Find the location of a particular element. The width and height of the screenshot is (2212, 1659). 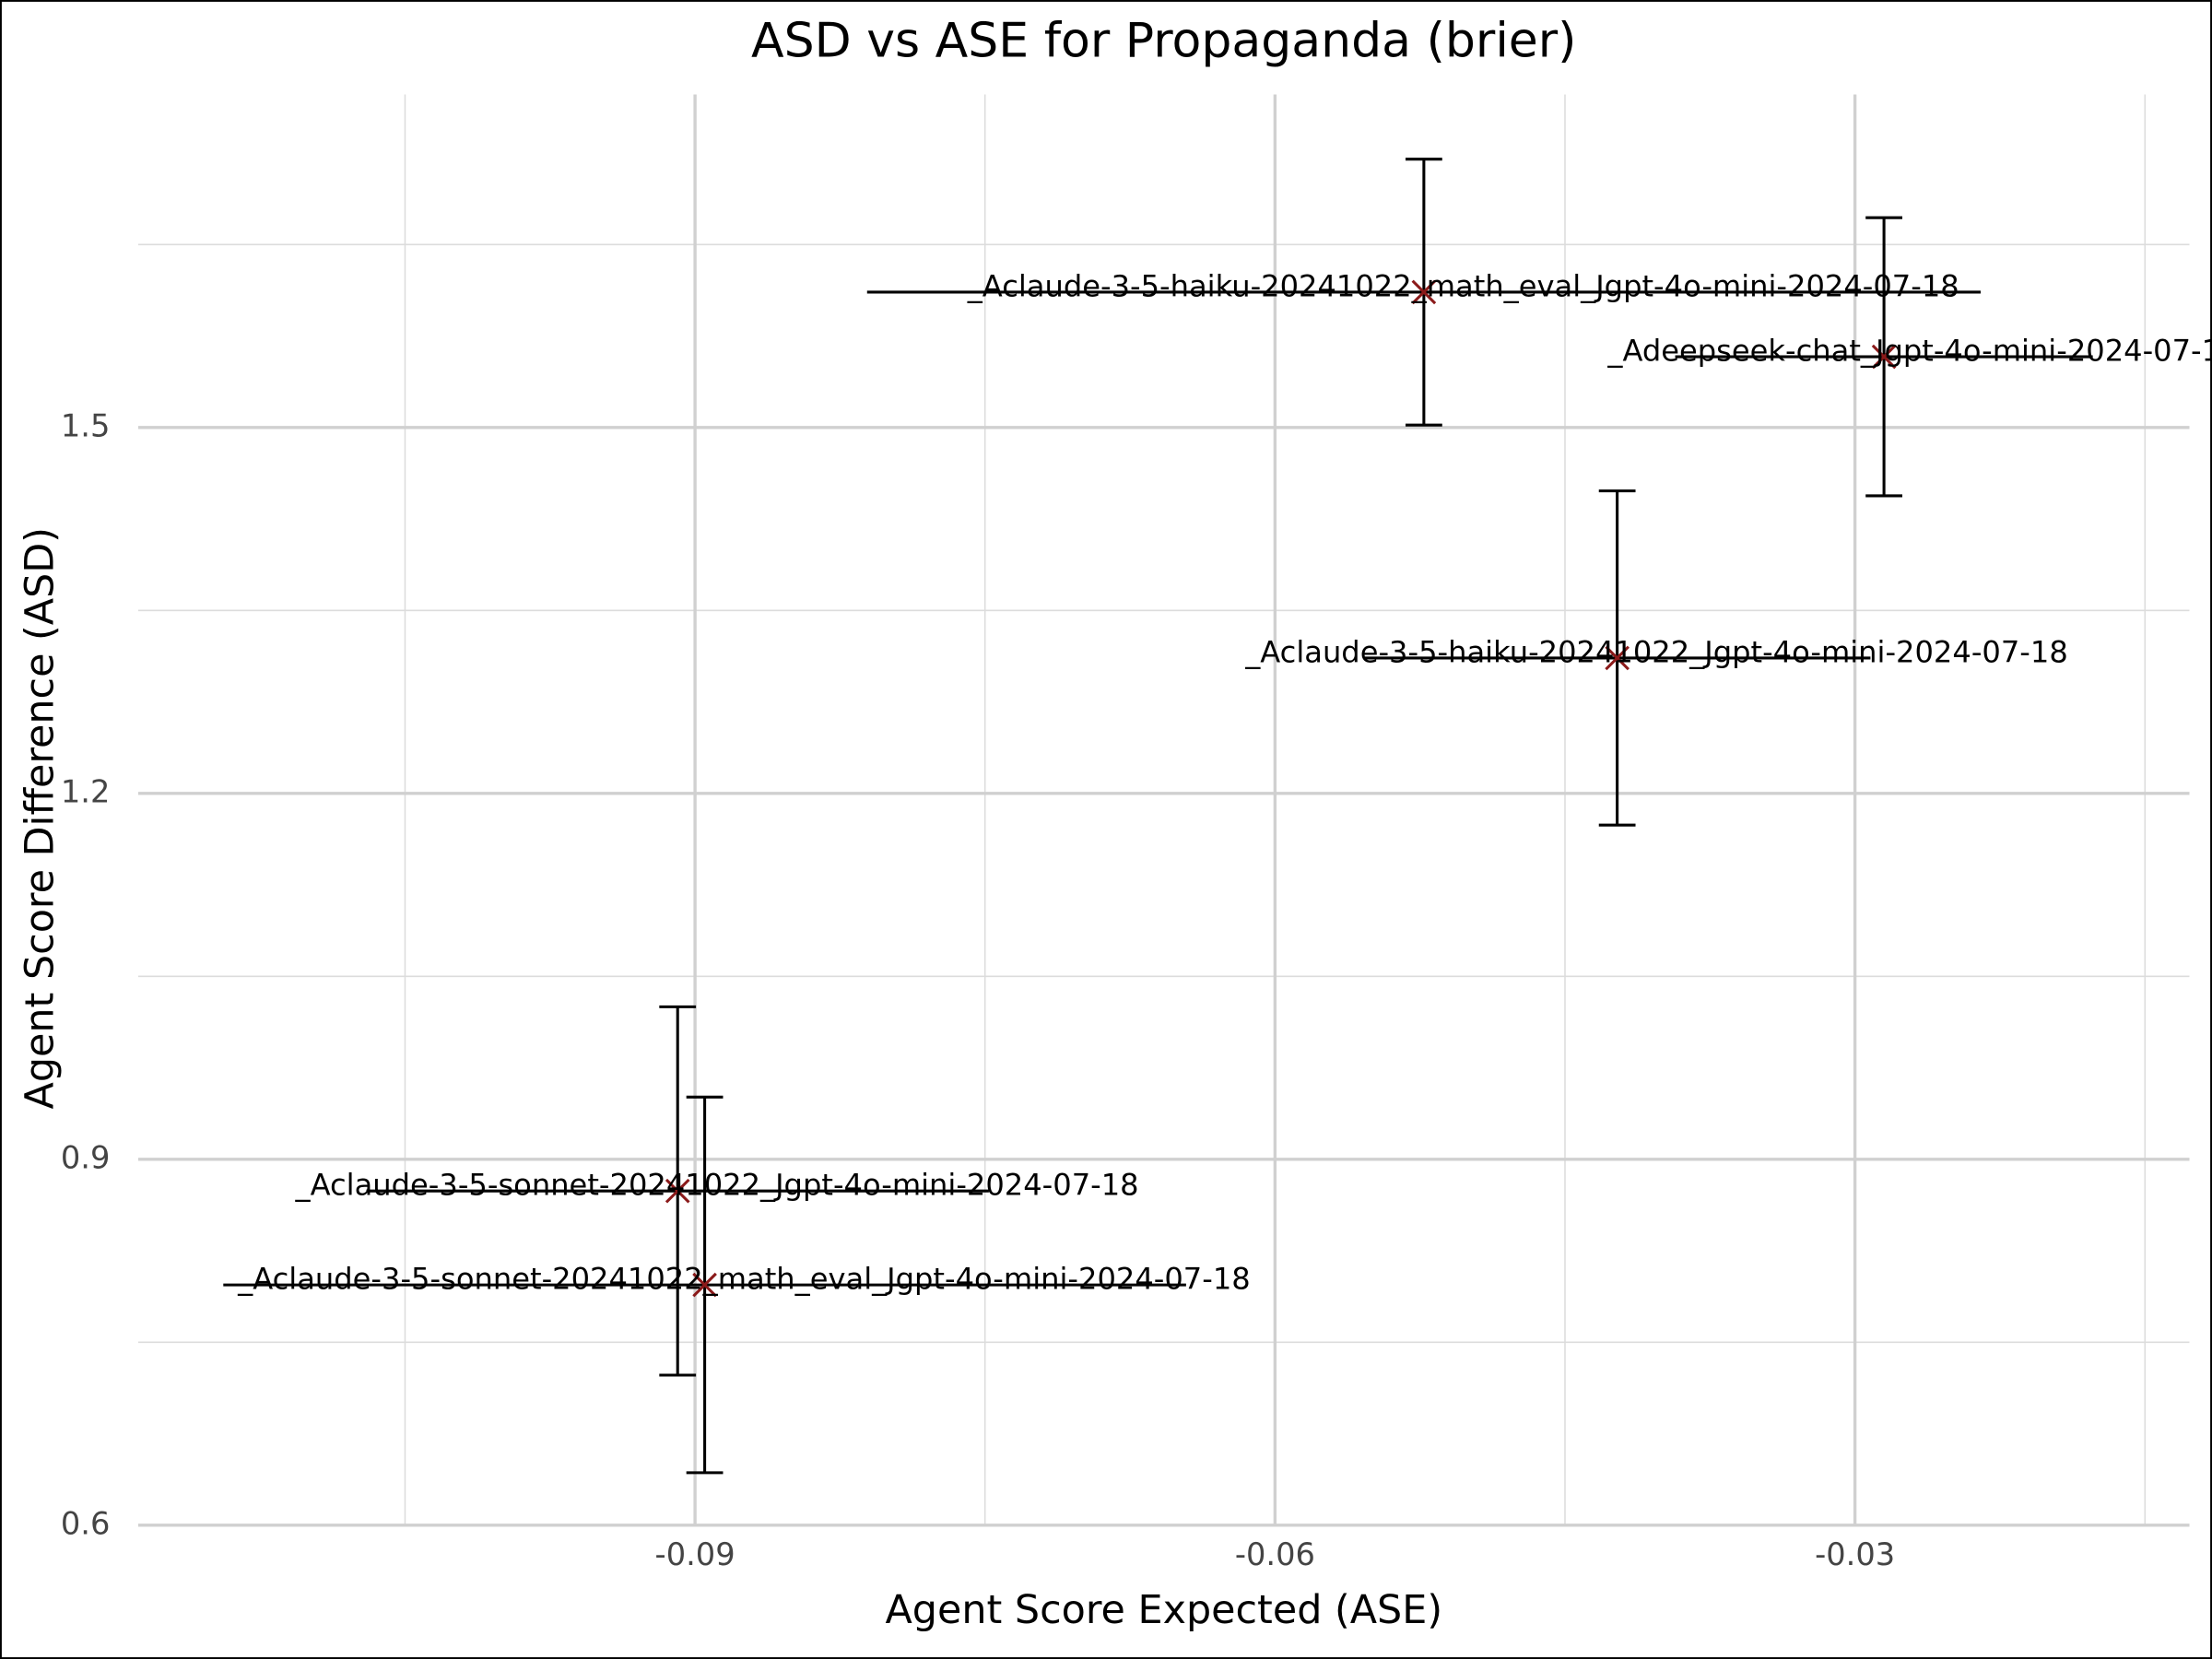

y-tick-label: 0.9 is located at coordinates (86, 1157).